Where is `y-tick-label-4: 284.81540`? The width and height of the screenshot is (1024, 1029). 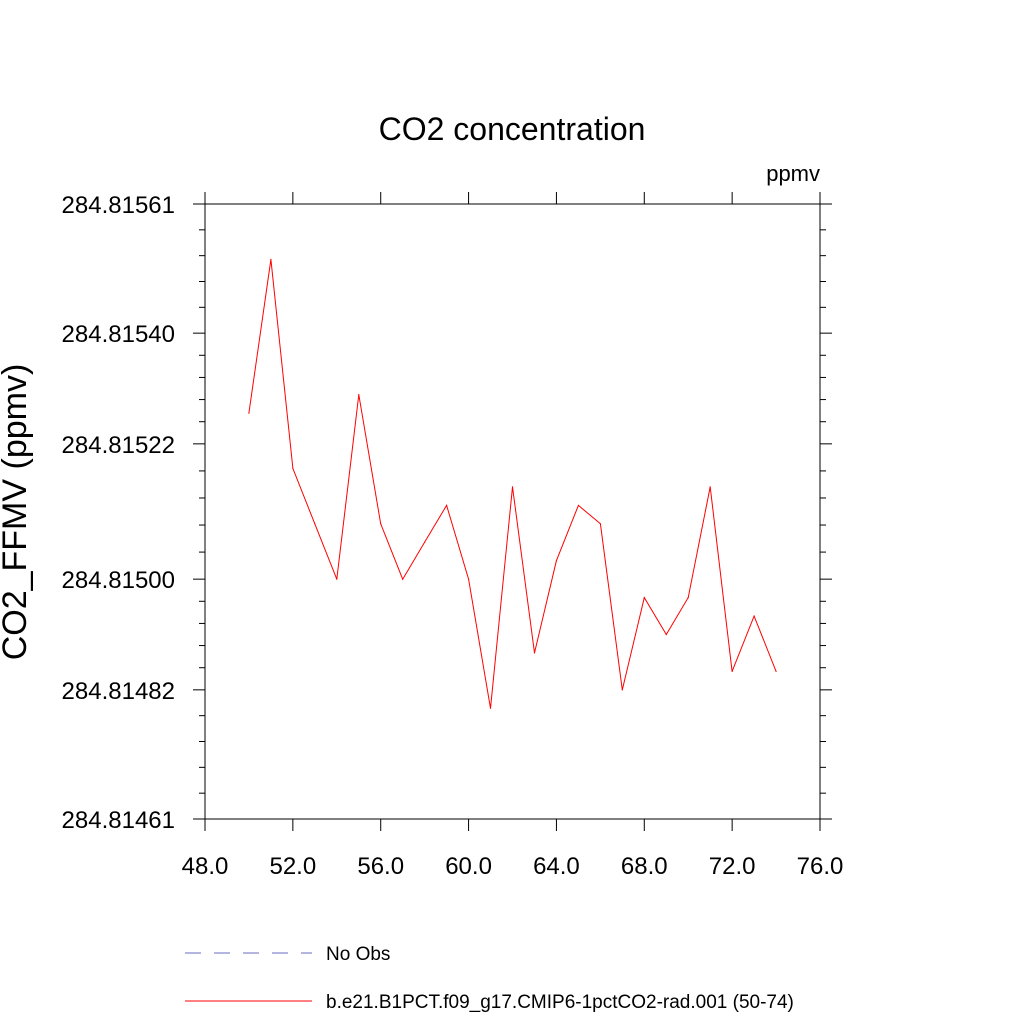 y-tick-label-4: 284.81540 is located at coordinates (118, 334).